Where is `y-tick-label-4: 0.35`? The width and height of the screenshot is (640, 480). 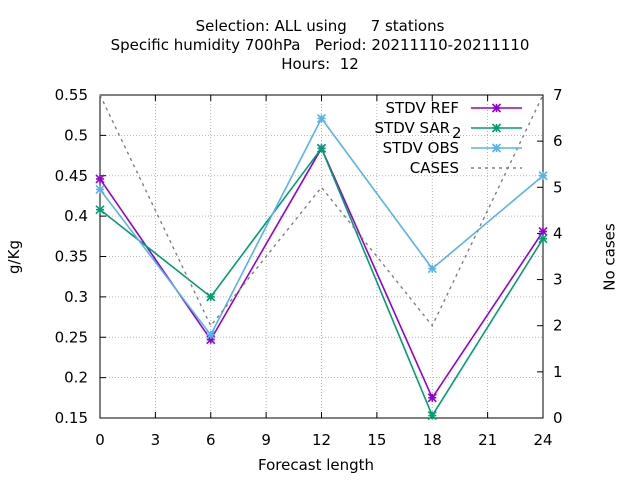
y-tick-label-4: 0.35 is located at coordinates (71, 257).